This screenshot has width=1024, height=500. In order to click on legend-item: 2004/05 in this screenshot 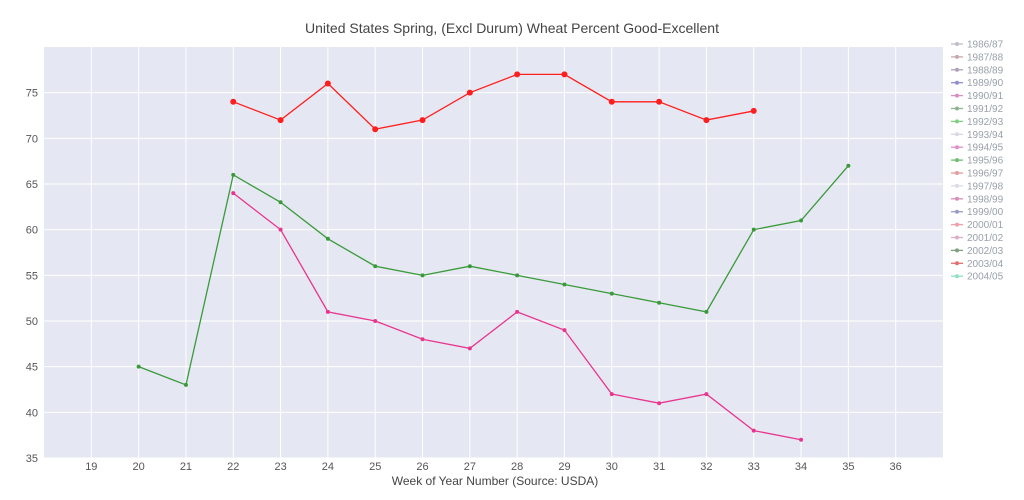, I will do `click(977, 277)`.